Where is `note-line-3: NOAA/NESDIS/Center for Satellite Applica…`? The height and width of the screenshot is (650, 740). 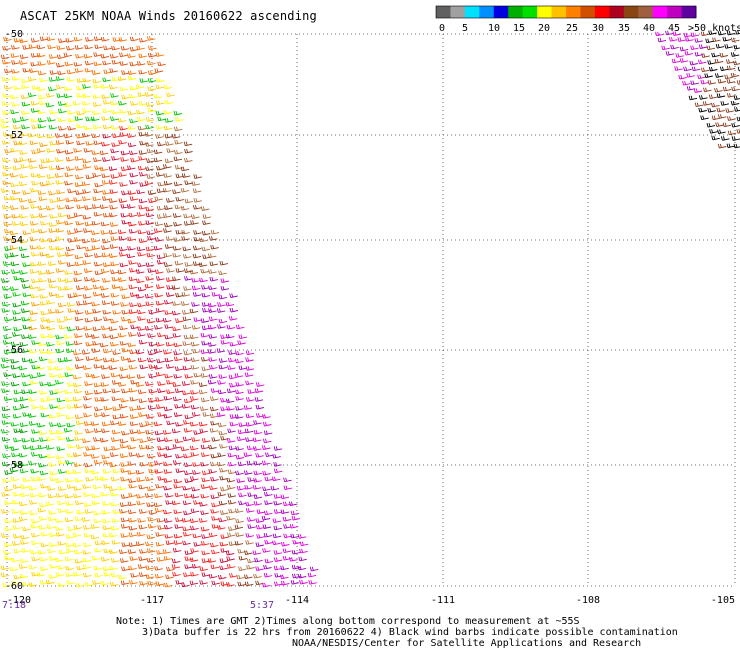 note-line-3: NOAA/NESDIS/Center for Satellite Applica… is located at coordinates (467, 643).